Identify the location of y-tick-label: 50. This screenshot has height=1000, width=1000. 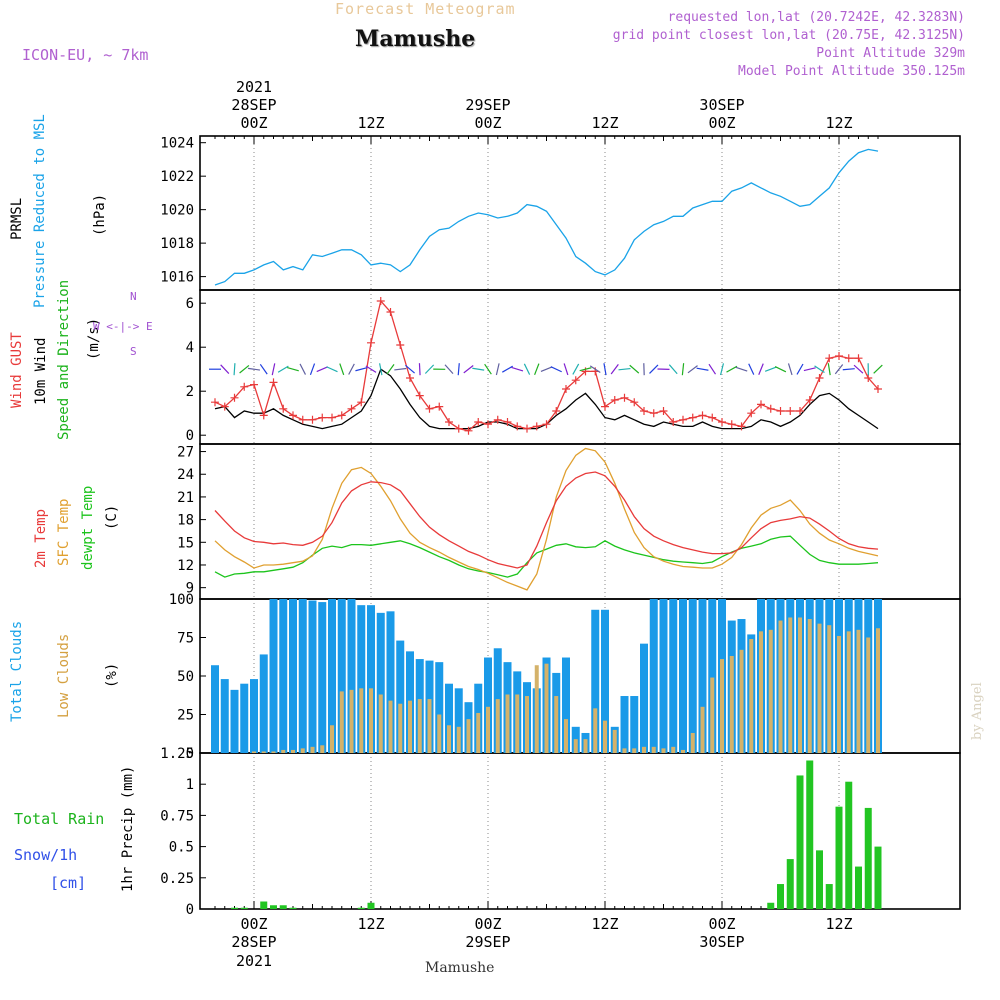
(185, 677).